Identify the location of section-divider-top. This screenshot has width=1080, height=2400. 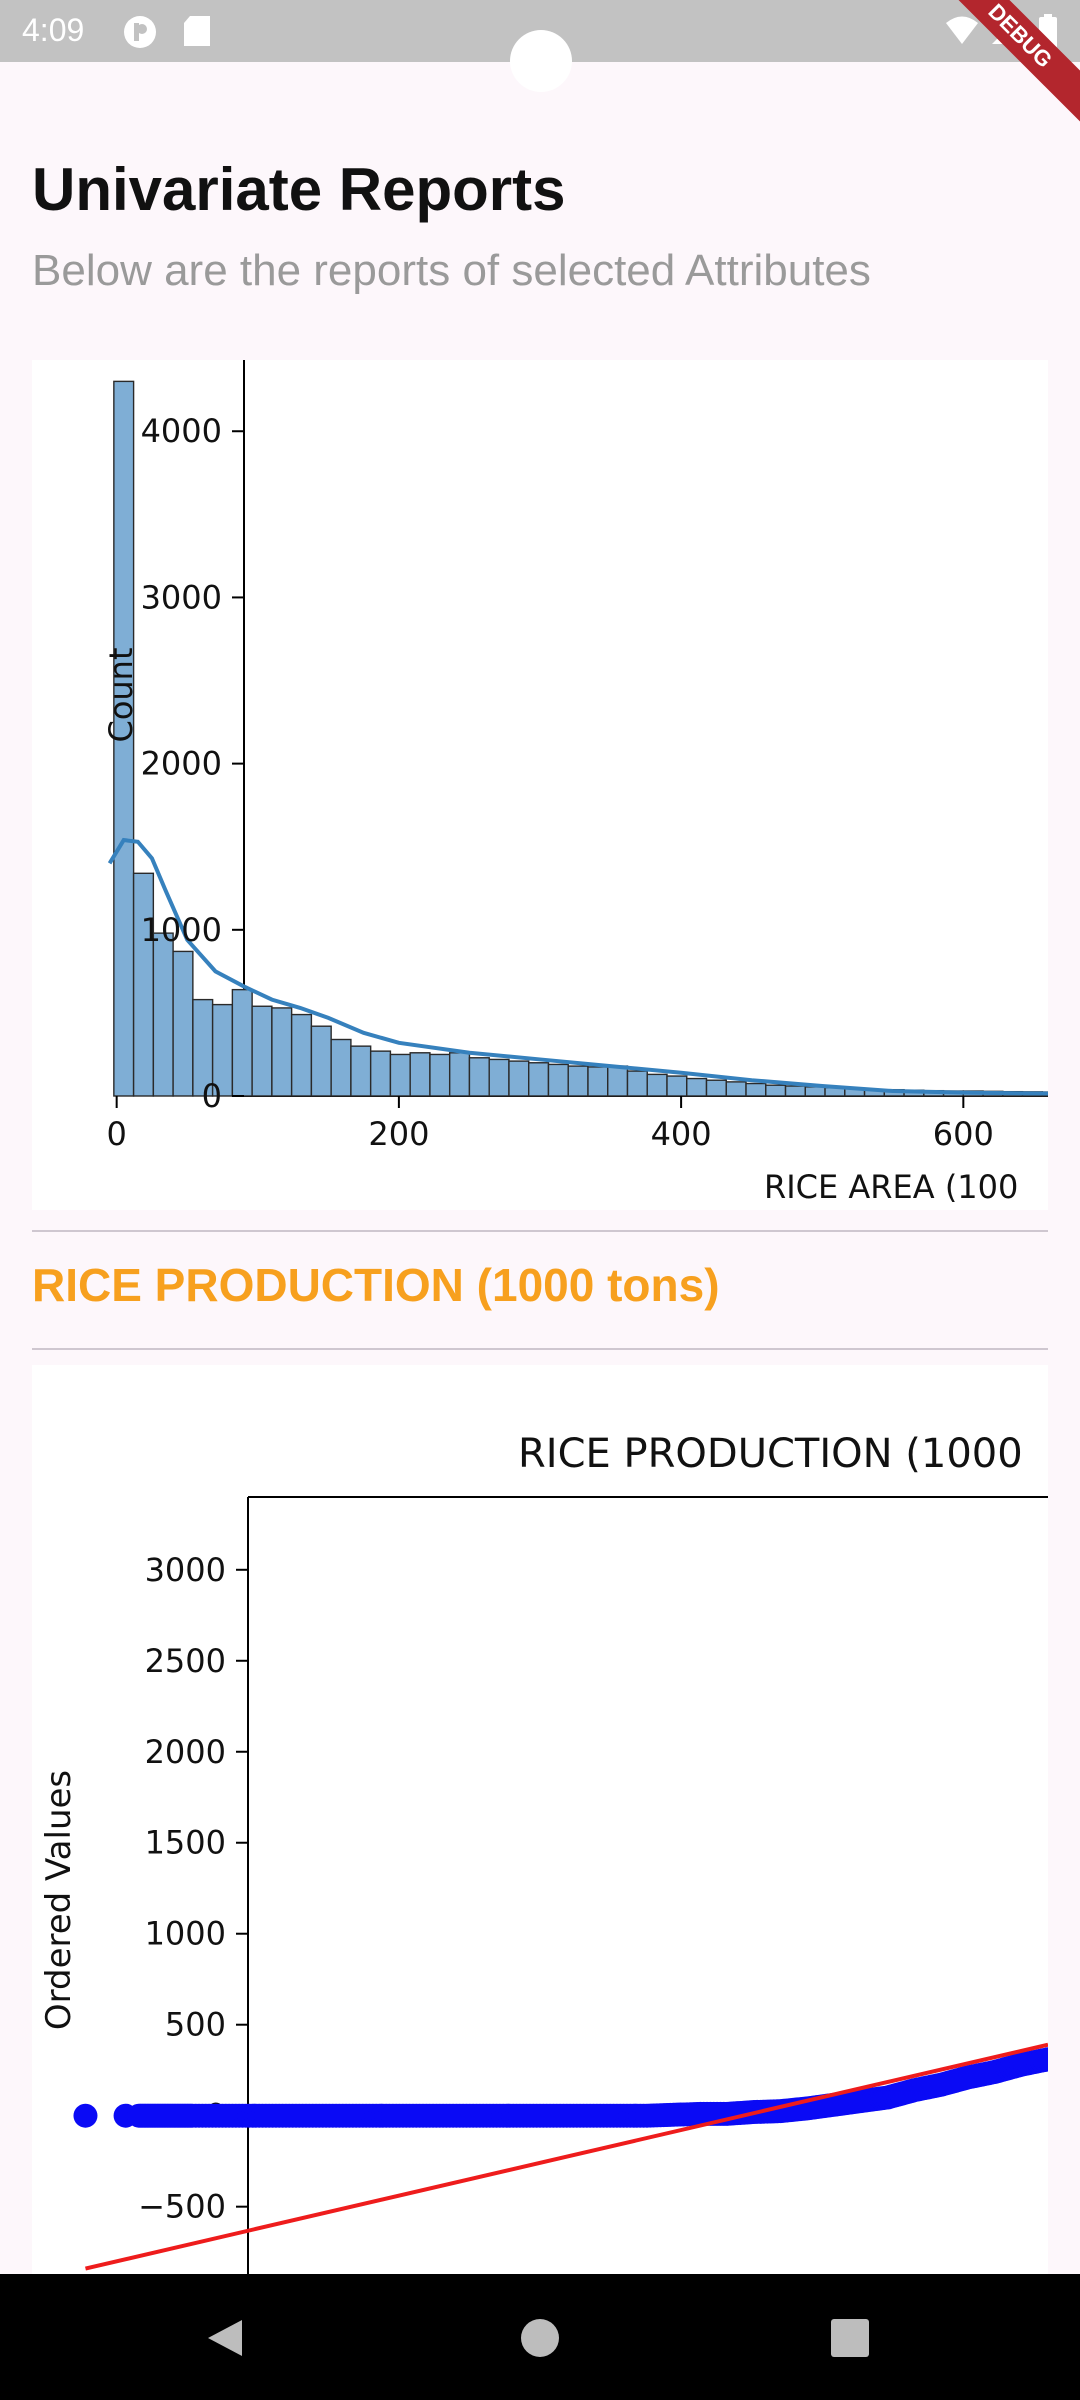
(540, 1231).